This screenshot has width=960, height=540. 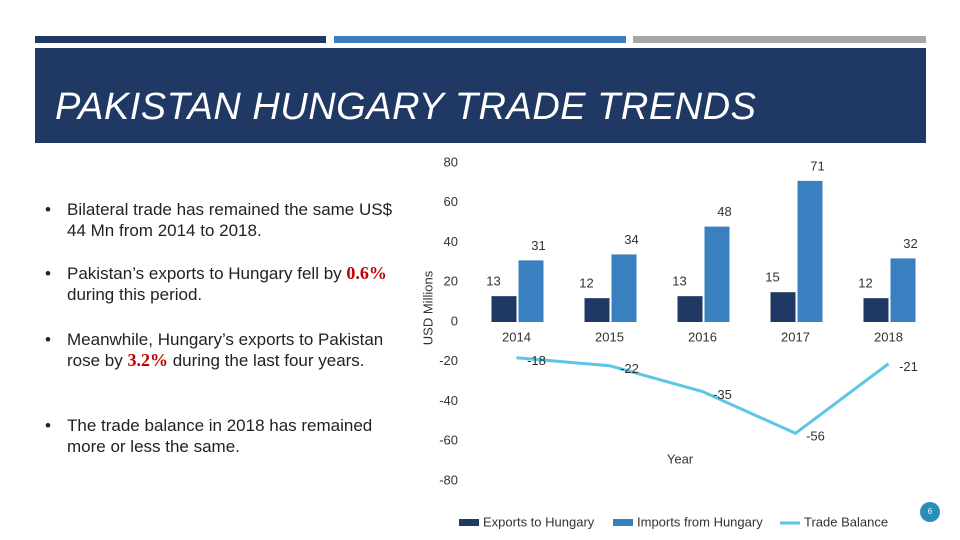 What do you see at coordinates (609, 336) in the screenshot?
I see `x-tick-label: 2015` at bounding box center [609, 336].